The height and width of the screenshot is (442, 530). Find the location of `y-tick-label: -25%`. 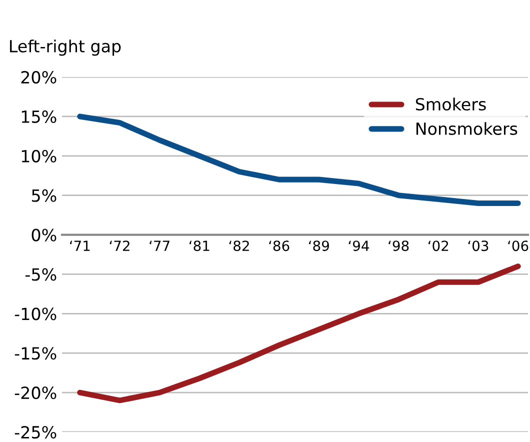

y-tick-label: -25% is located at coordinates (35, 432).